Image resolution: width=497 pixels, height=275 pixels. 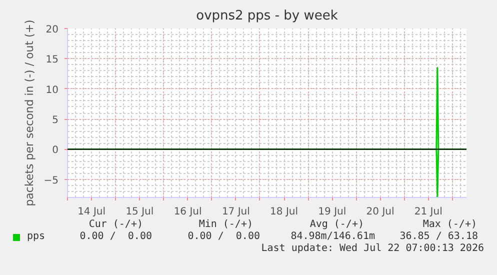 I want to click on text: Cur (-/+), so click(x=115, y=225).